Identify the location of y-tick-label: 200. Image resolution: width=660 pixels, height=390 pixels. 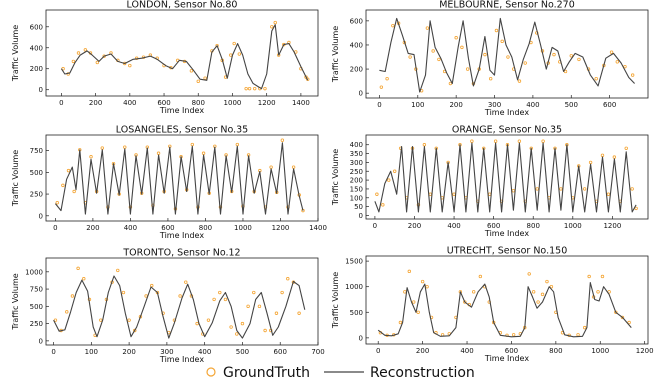
(356, 70).